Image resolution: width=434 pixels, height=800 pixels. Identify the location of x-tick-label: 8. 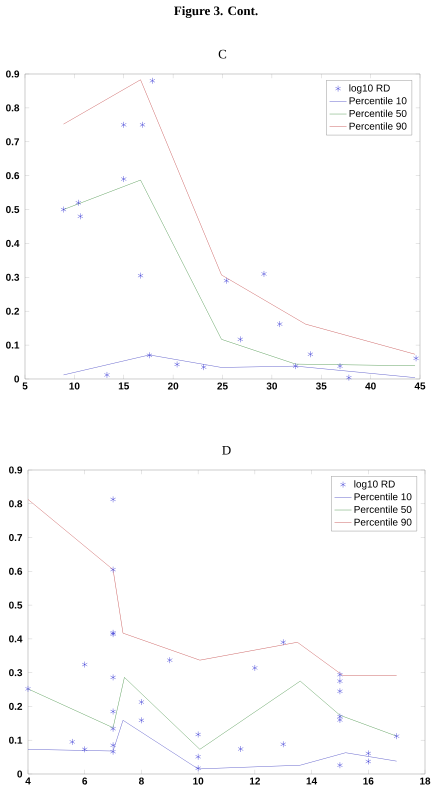
(141, 781).